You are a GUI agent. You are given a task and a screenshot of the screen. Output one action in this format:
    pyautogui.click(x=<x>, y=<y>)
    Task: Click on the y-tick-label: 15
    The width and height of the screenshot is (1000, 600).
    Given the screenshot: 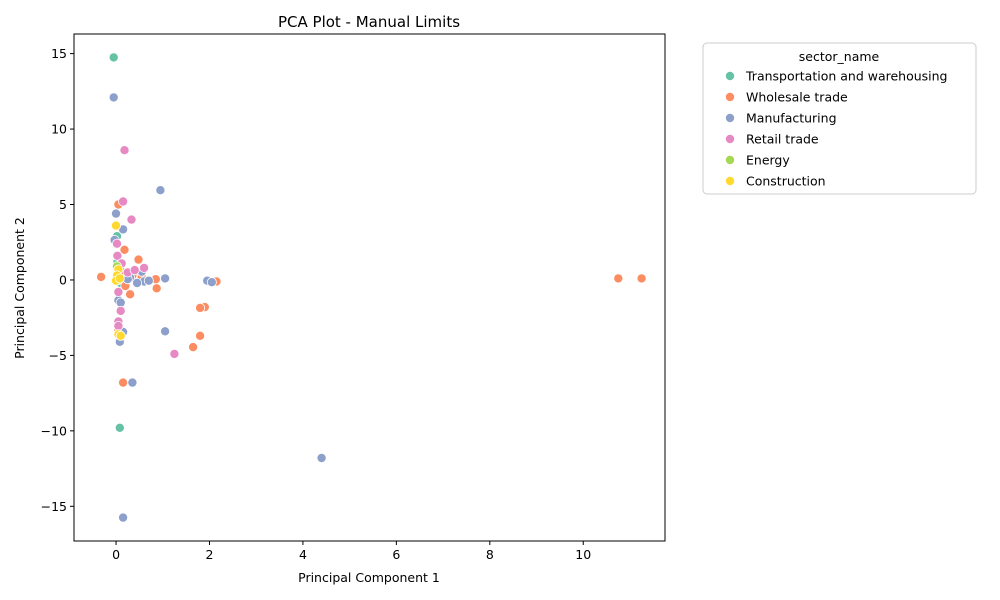 What is the action you would take?
    pyautogui.click(x=59, y=53)
    